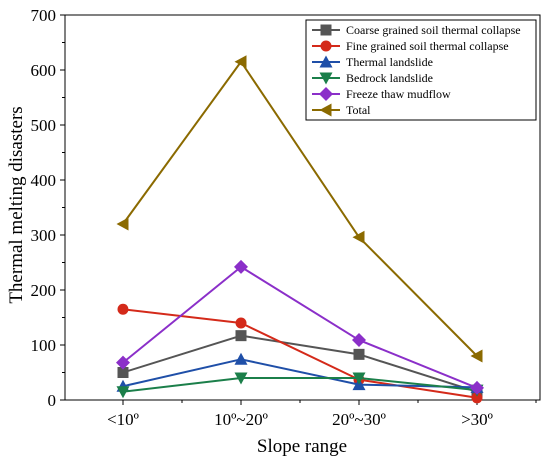 This screenshot has height=464, width=550. I want to click on x-axis-label: Slope range, so click(302, 446).